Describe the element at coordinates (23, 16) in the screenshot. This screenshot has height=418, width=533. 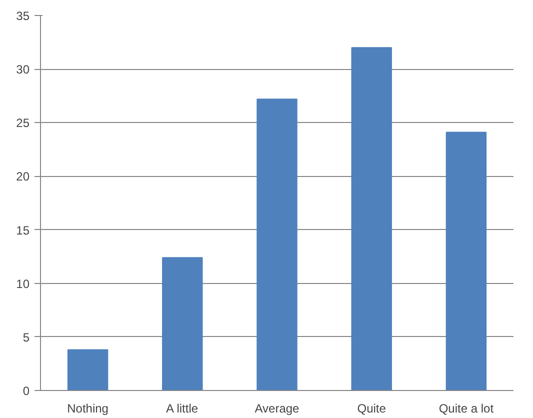
I see `y-tick-label: 35` at that location.